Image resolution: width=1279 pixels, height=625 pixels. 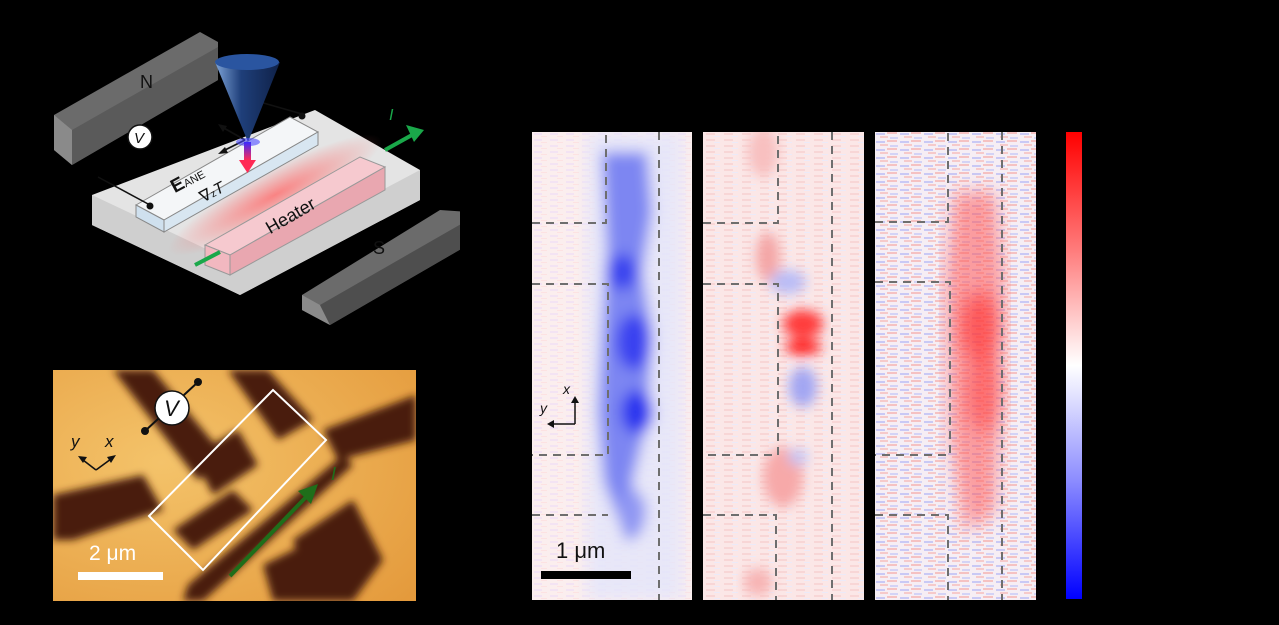 What do you see at coordinates (136, 98) in the screenshot?
I see `magnet-north: N` at bounding box center [136, 98].